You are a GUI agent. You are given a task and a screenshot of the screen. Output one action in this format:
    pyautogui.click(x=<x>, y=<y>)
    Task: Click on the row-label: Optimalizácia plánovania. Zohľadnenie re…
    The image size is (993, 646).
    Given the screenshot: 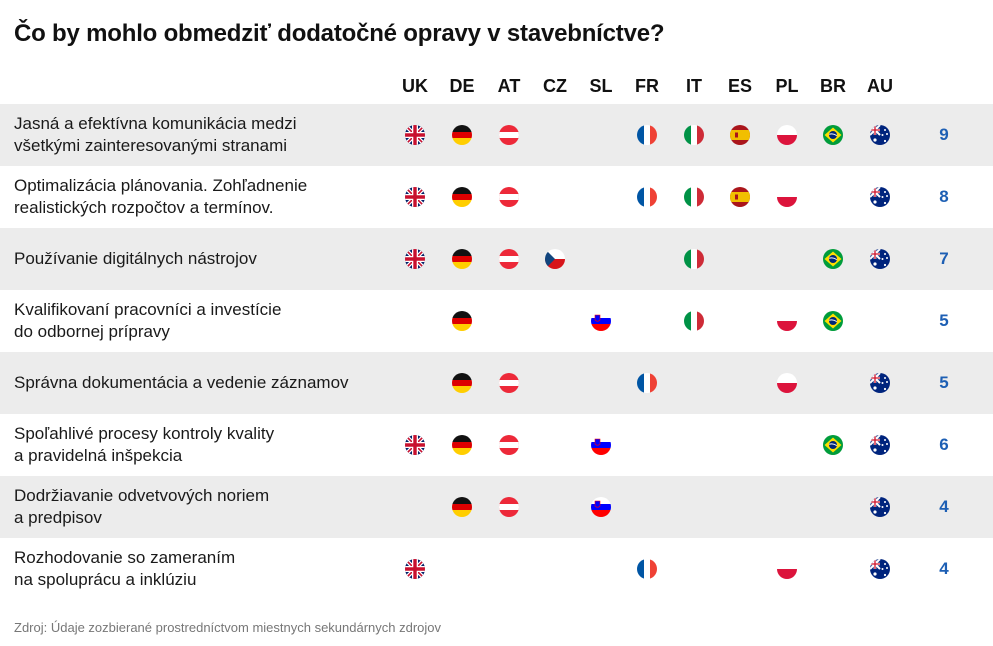 What is the action you would take?
    pyautogui.click(x=161, y=196)
    